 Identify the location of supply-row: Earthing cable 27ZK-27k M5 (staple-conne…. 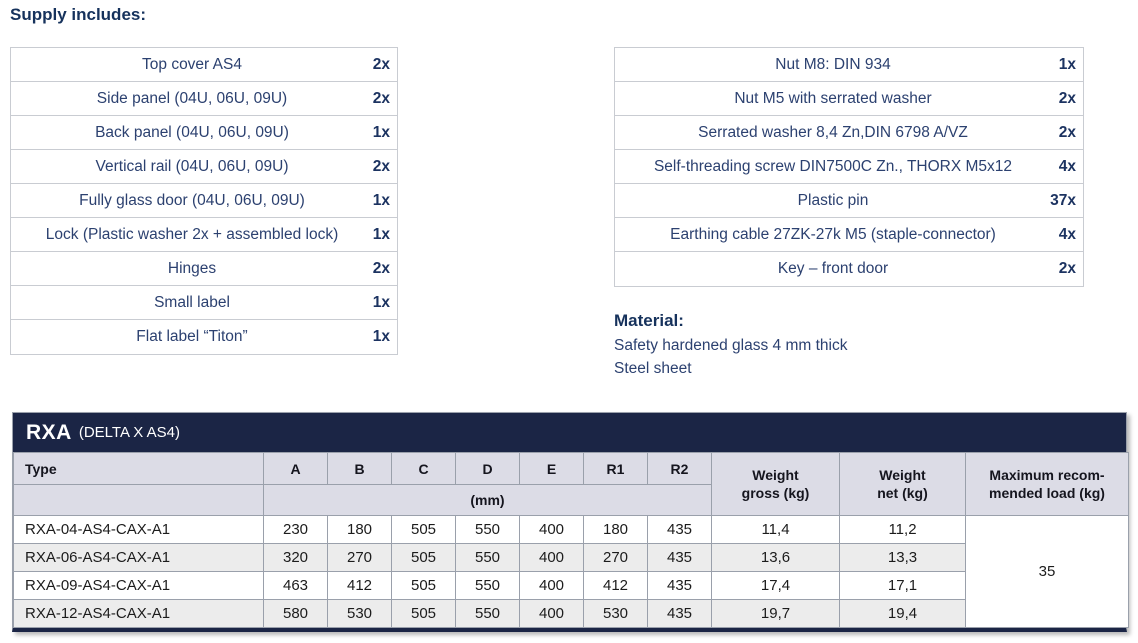
(849, 235).